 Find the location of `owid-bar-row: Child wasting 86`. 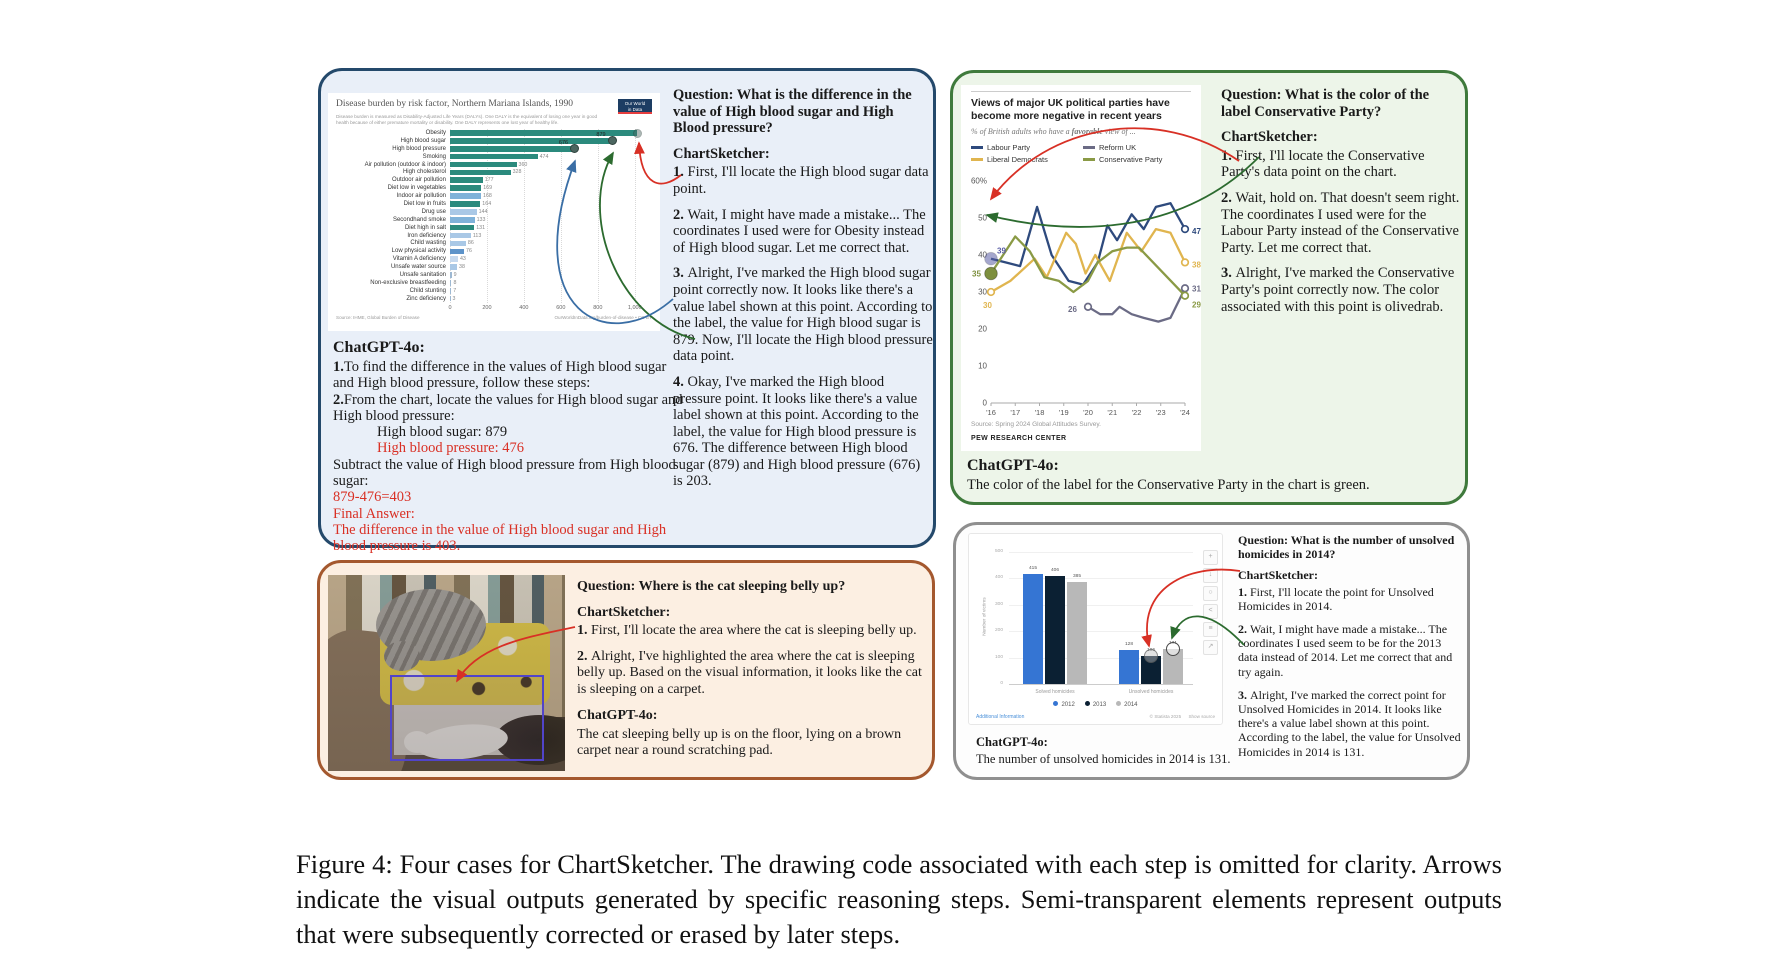

owid-bar-row: Child wasting 86 is located at coordinates (494, 243).